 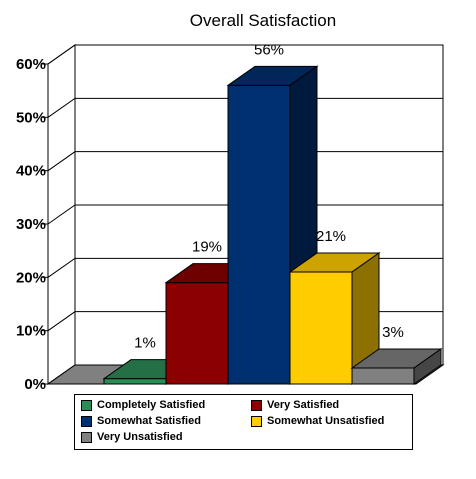 I want to click on legend-label: Somewhat Satisfied, so click(x=149, y=421).